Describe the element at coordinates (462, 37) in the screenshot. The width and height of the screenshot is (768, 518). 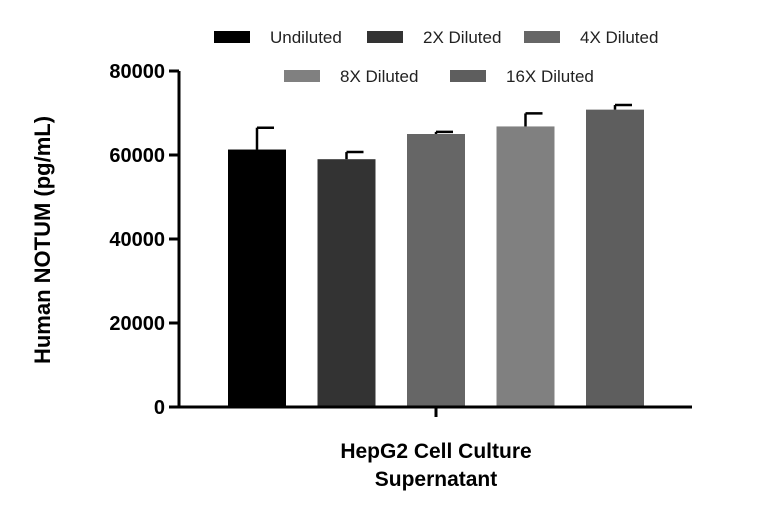
I see `legend-label: 2X Diluted` at that location.